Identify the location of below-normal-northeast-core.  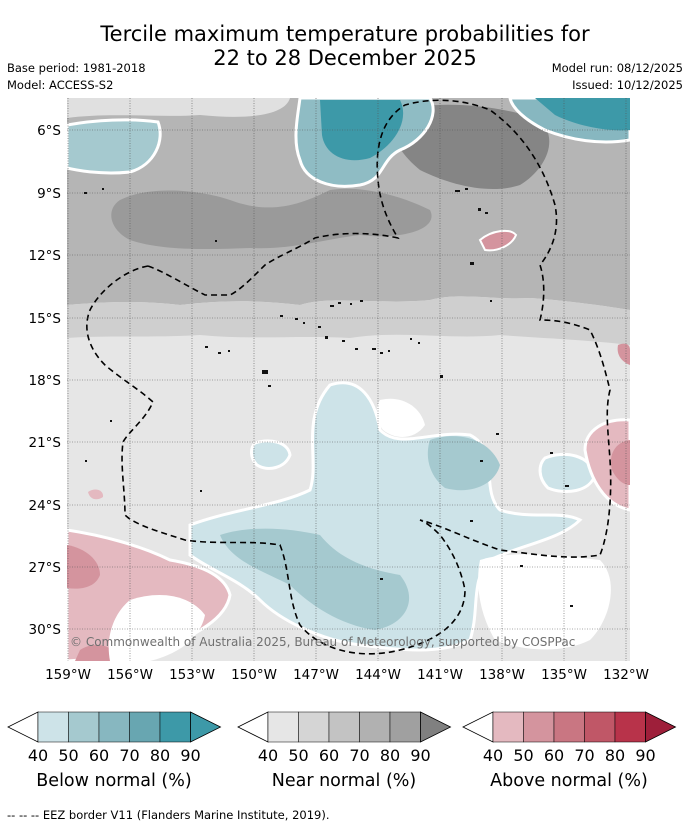
(582, 114).